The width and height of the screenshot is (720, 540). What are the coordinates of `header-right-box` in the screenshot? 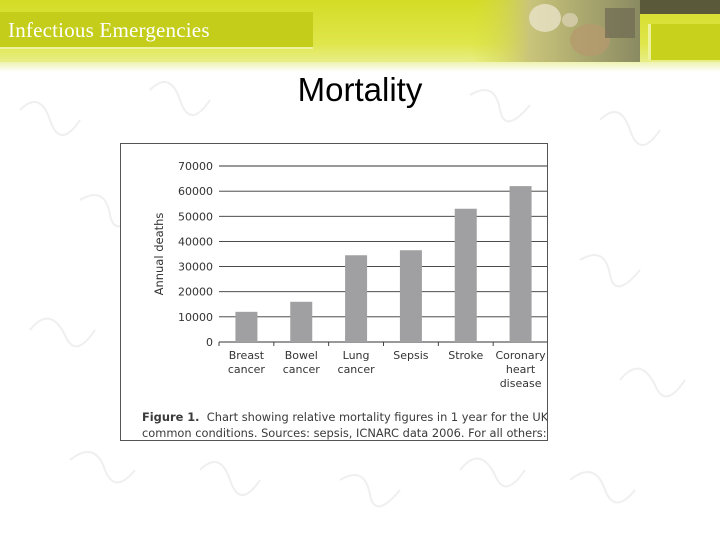 It's located at (684, 42).